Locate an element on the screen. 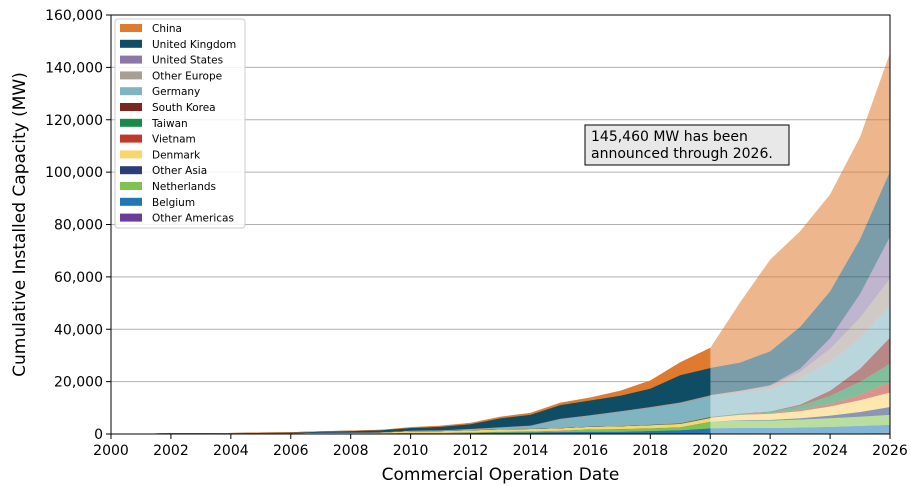 The image size is (910, 486). area-denmark-projected is located at coordinates (800, 407).